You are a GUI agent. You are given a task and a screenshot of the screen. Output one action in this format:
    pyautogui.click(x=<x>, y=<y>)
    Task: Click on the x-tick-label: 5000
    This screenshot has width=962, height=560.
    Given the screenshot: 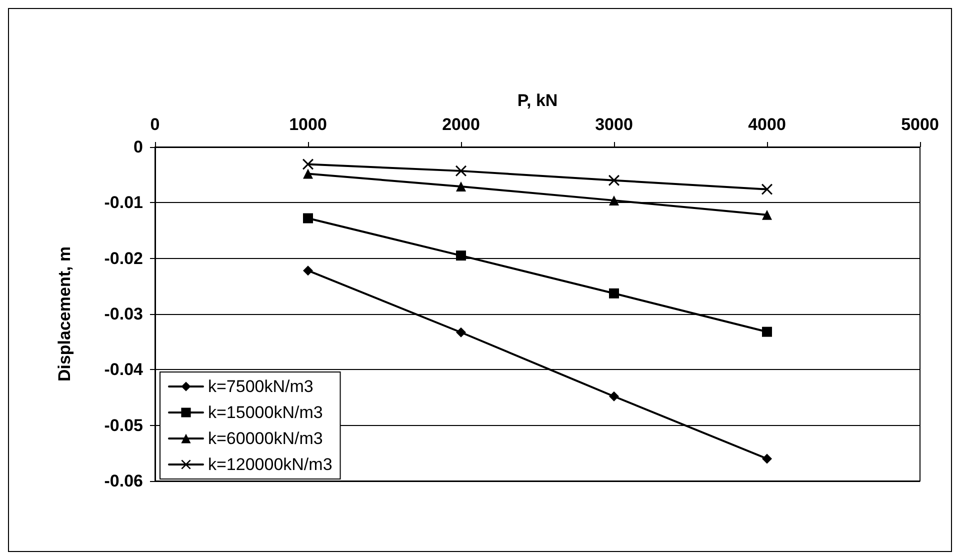 What is the action you would take?
    pyautogui.click(x=920, y=124)
    